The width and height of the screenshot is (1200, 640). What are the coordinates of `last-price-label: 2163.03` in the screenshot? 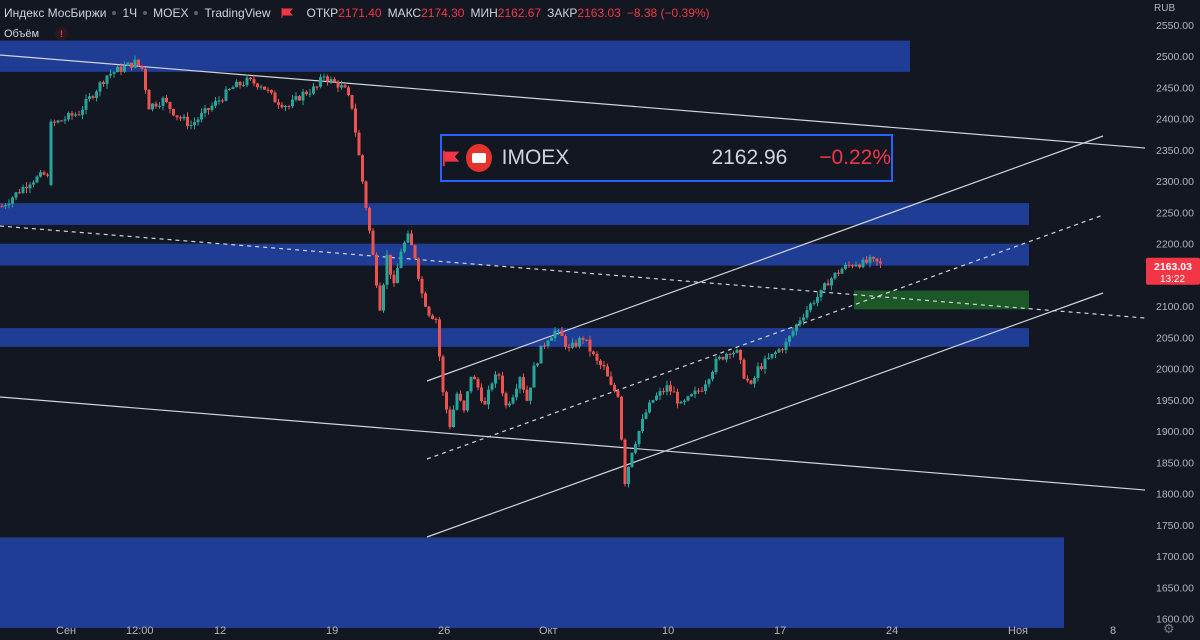 It's located at (1173, 267).